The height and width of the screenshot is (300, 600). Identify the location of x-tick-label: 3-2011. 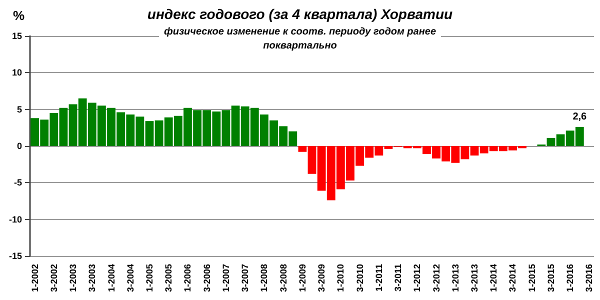
(398, 278).